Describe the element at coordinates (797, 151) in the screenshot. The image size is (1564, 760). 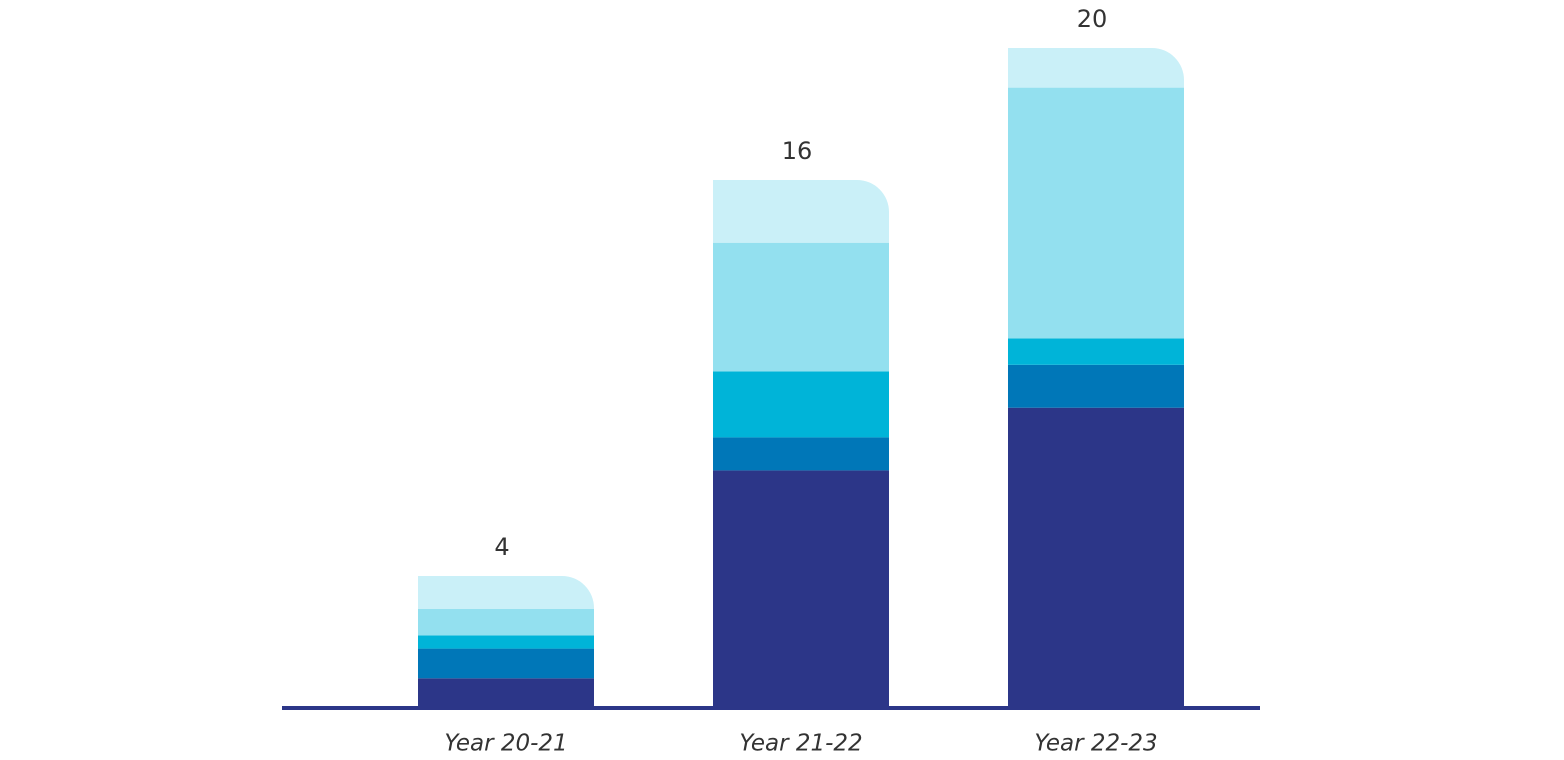
I see `total-label: 16` at that location.